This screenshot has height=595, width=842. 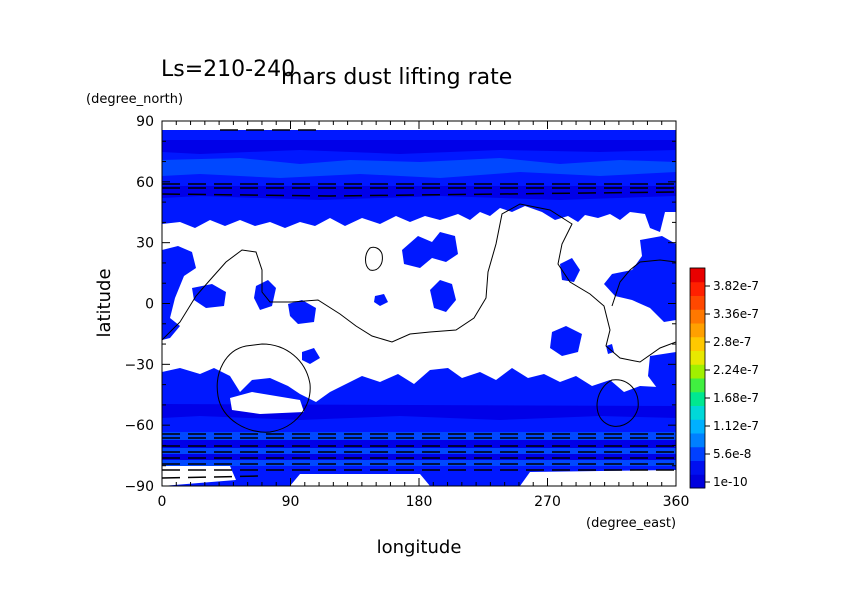 I want to click on y-tick-label: −30, so click(x=139, y=365).